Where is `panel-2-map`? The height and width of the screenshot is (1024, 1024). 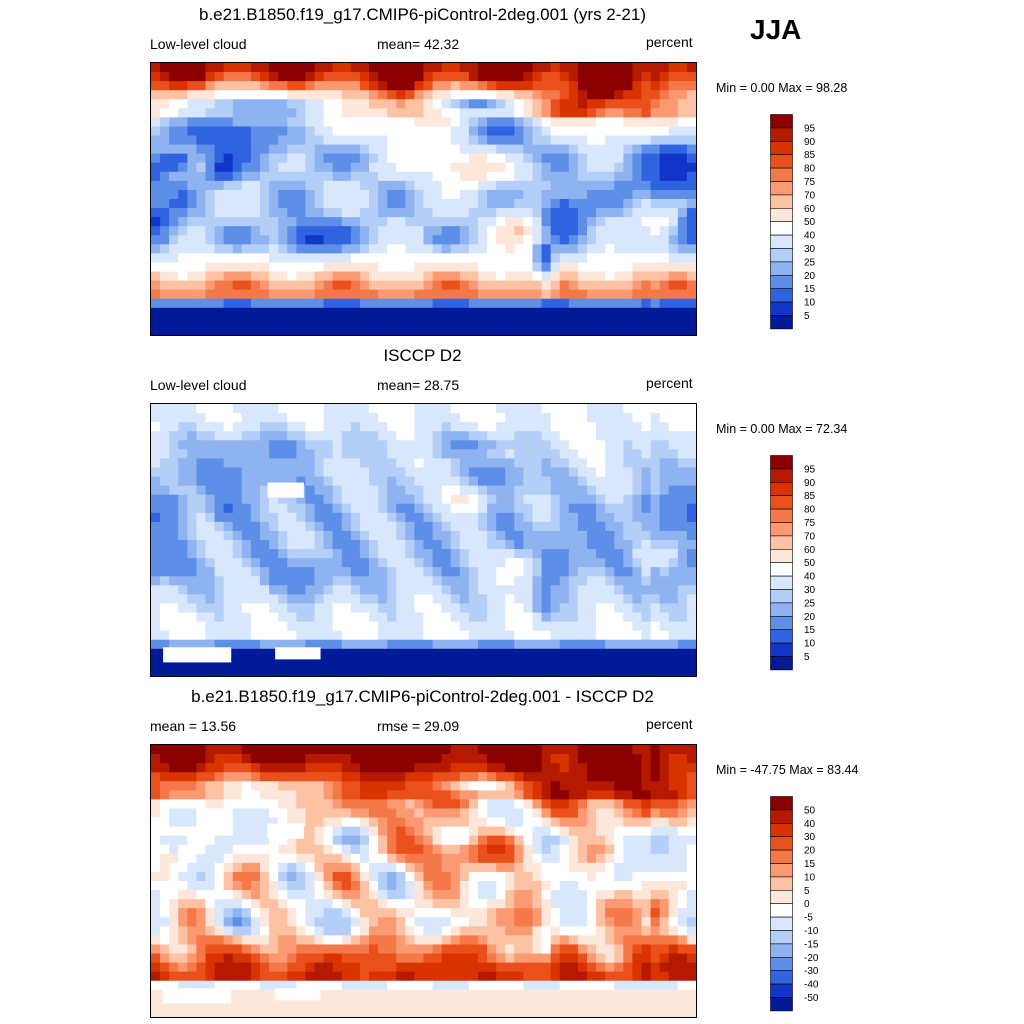
panel-2-map is located at coordinates (423, 540).